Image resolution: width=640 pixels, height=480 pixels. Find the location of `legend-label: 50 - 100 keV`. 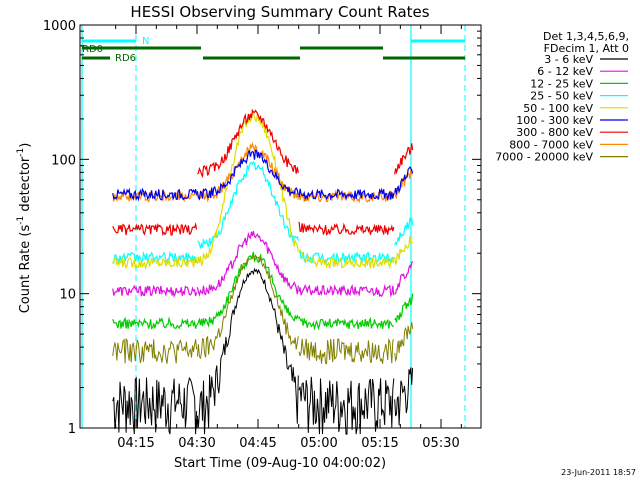

legend-label: 50 - 100 keV is located at coordinates (558, 108).